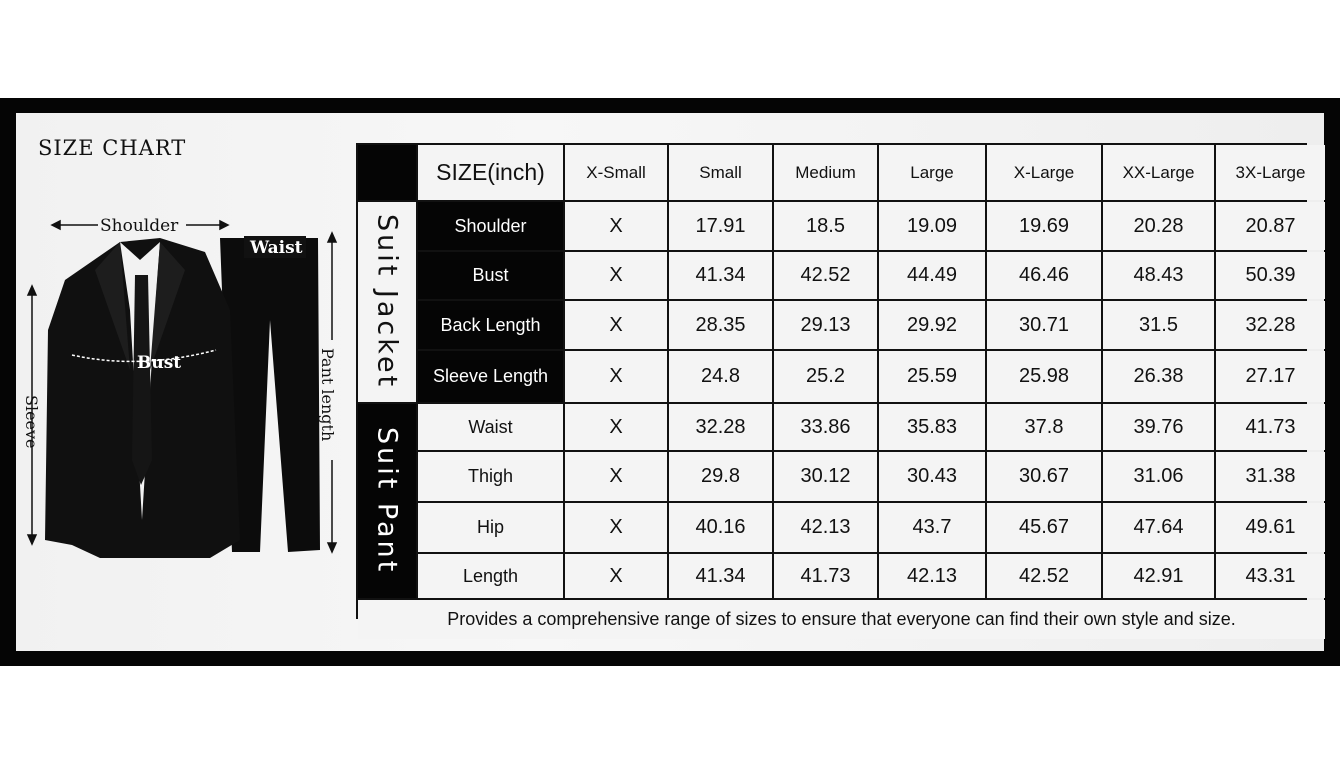 The image size is (1340, 762). What do you see at coordinates (387, 501) in the screenshot?
I see `section-label: Suit Pant` at bounding box center [387, 501].